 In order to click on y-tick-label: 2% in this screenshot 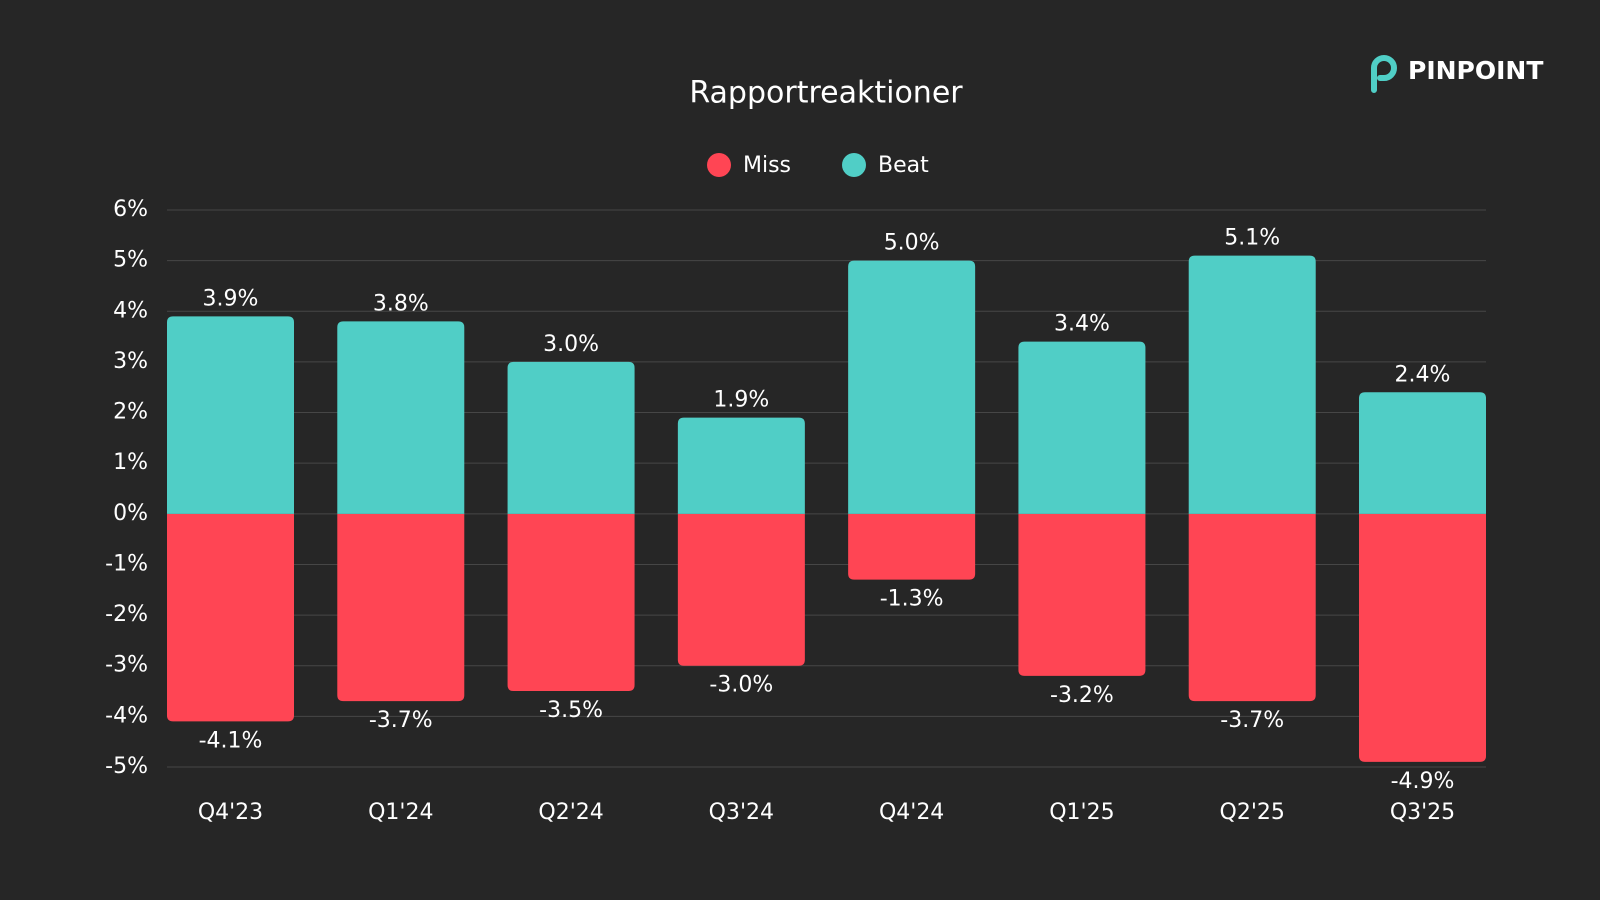, I will do `click(130, 412)`.